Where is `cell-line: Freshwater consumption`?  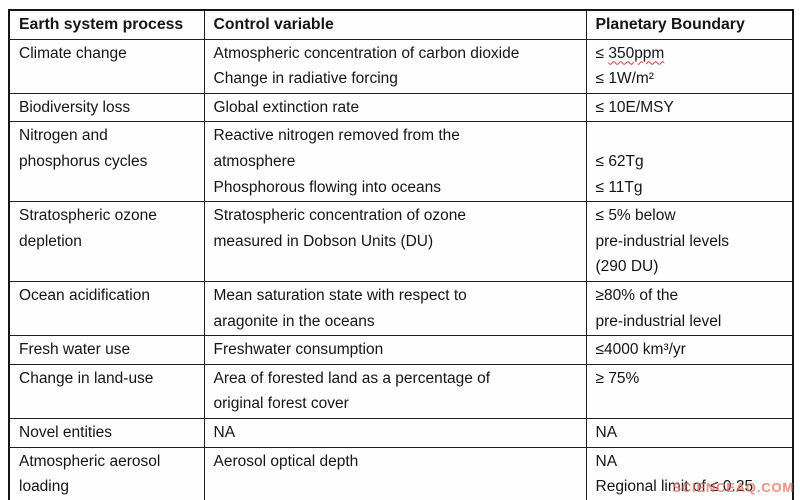 cell-line: Freshwater consumption is located at coordinates (298, 350).